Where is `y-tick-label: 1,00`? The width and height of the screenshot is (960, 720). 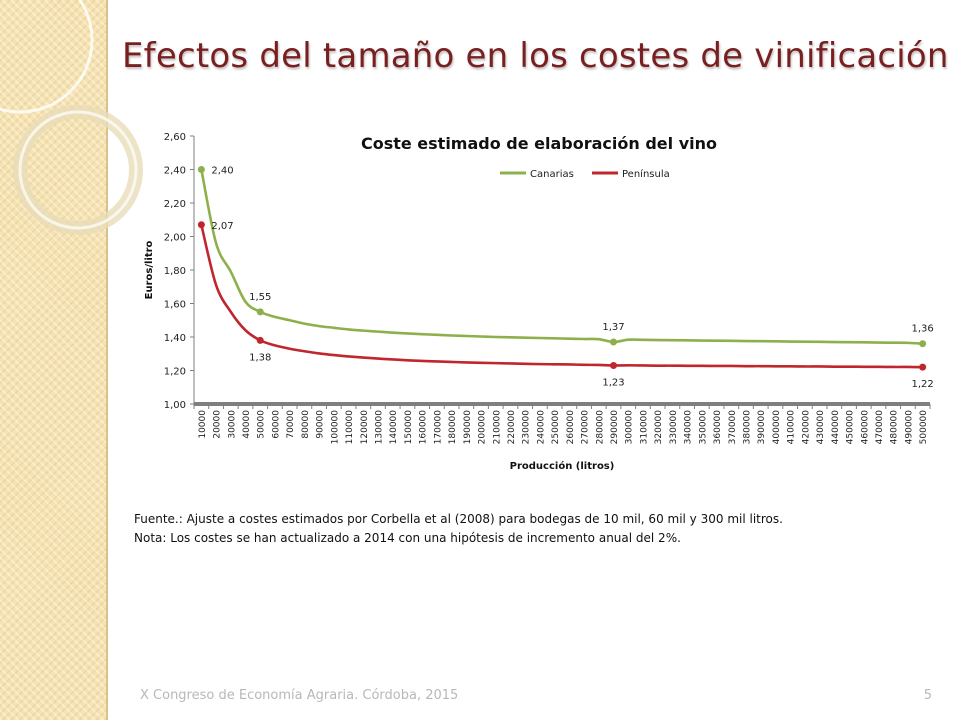
y-tick-label: 1,00 is located at coordinates (175, 405).